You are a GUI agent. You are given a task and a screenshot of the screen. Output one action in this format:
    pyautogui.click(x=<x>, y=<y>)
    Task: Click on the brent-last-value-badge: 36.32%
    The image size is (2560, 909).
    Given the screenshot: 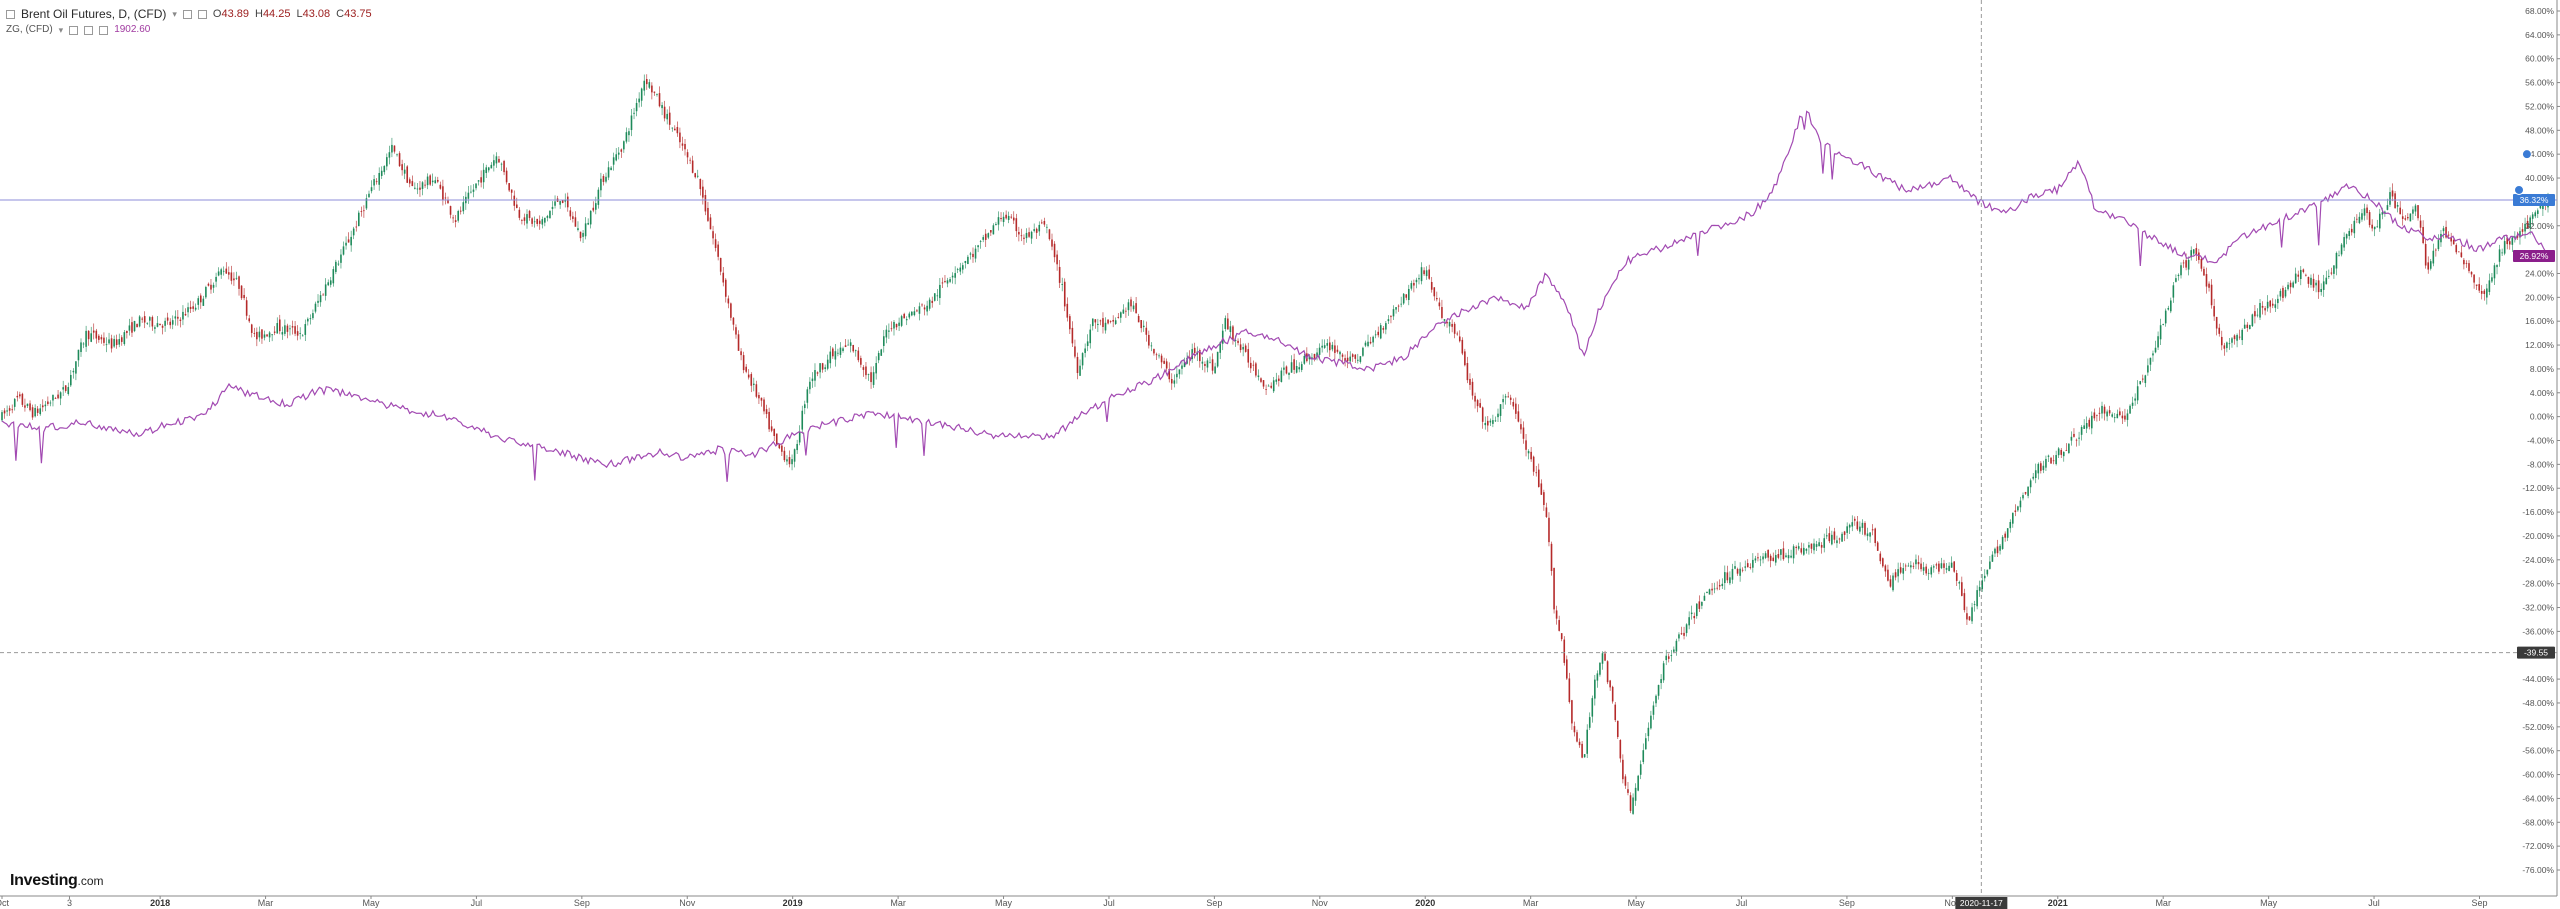 What is the action you would take?
    pyautogui.click(x=2534, y=200)
    